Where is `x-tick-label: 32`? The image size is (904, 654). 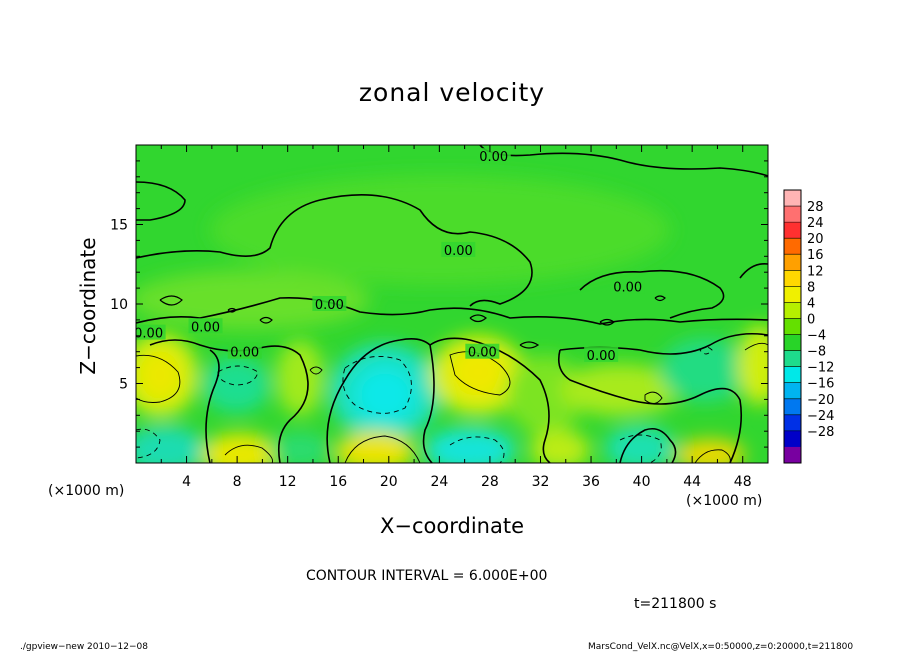
x-tick-label: 32 is located at coordinates (541, 482).